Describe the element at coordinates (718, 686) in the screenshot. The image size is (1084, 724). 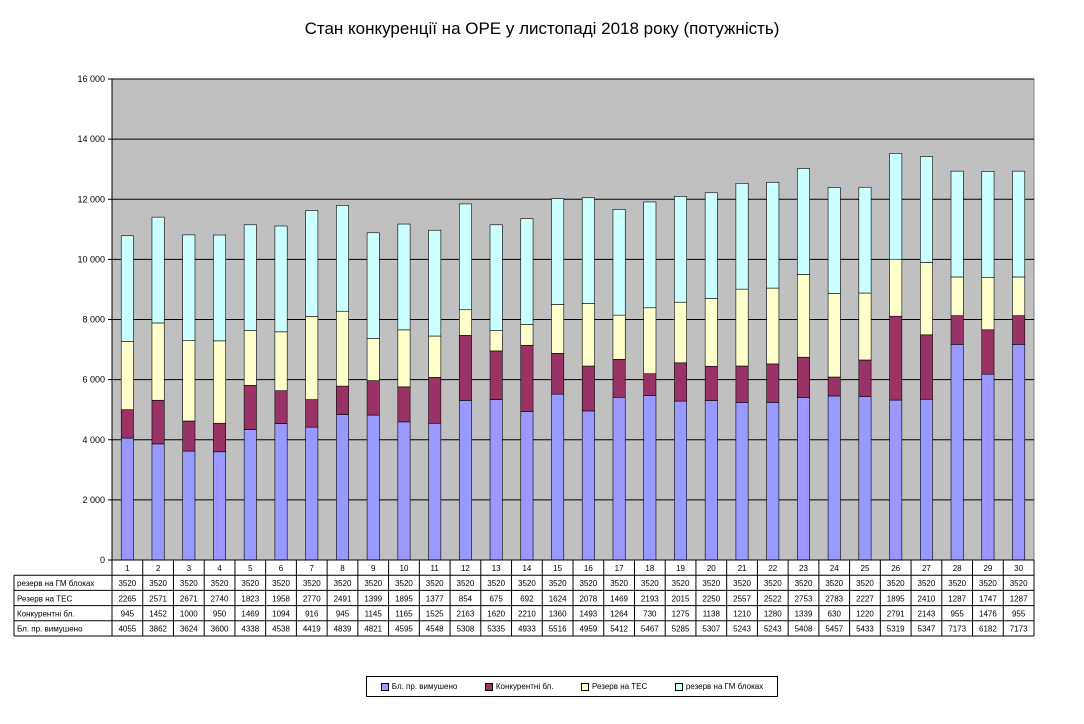
I see `legend-item: резерв на ГМ блоках` at that location.